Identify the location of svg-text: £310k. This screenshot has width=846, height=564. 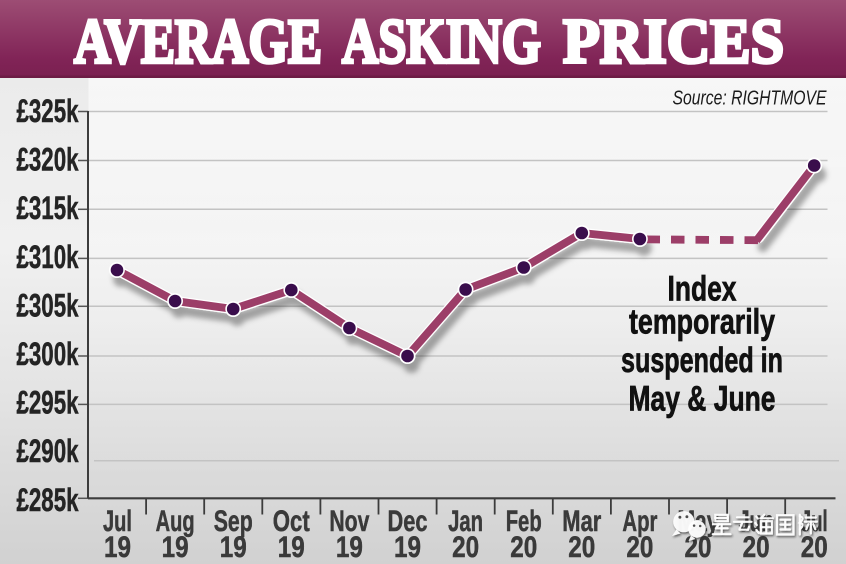
(48, 257).